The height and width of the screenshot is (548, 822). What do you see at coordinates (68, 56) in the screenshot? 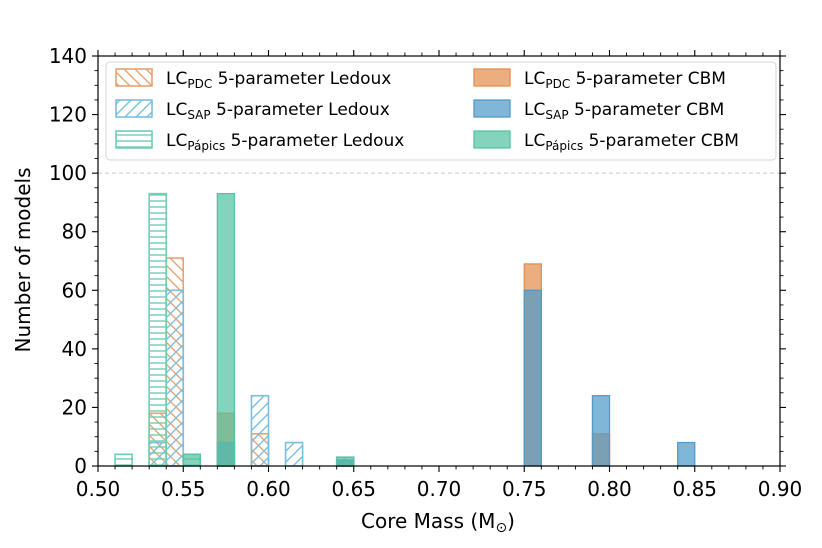
I see `y-tick-label: 140` at bounding box center [68, 56].